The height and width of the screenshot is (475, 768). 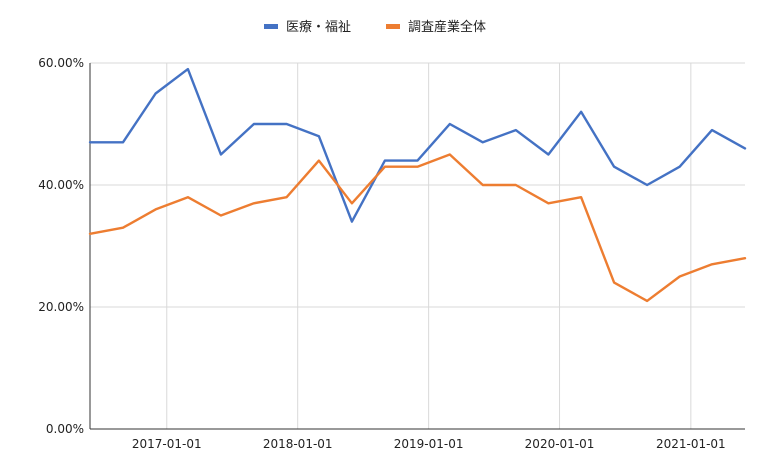 I want to click on legend-label-series-2: 調査産業全体, so click(x=447, y=27).